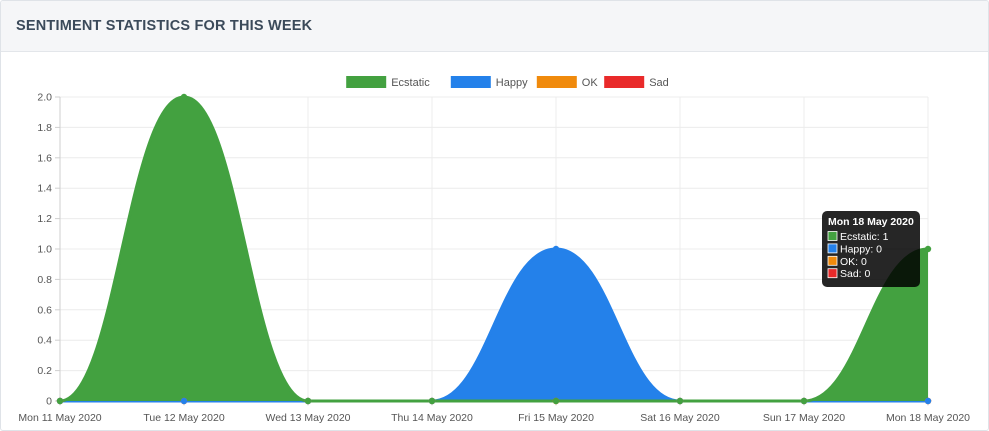  Describe the element at coordinates (832, 273) in the screenshot. I see `tooltip-swatch-sad` at that location.